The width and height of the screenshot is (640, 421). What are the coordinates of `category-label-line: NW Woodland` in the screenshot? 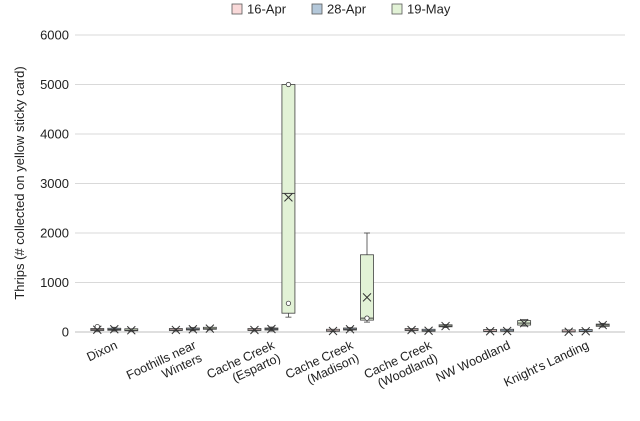 It's located at (473, 361).